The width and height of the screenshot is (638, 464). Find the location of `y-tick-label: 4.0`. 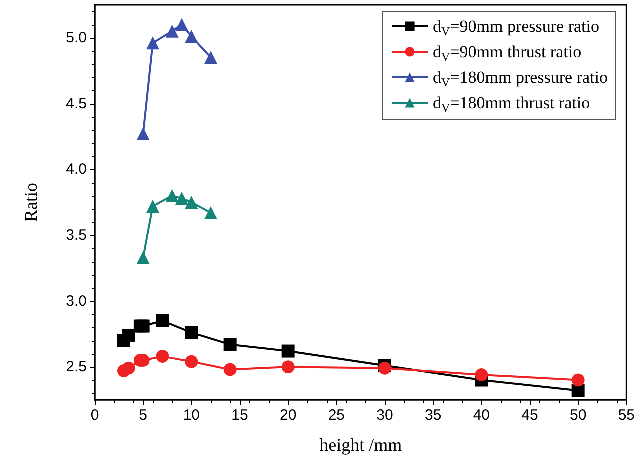

y-tick-label: 4.0 is located at coordinates (76, 169).